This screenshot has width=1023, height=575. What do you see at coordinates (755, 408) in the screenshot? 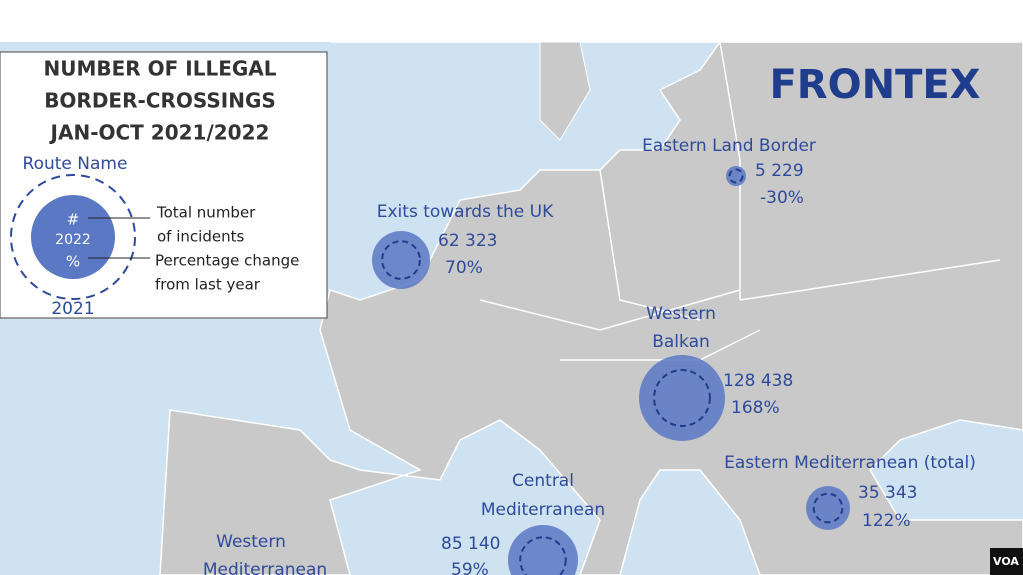
I see `route-change: 168%` at bounding box center [755, 408].